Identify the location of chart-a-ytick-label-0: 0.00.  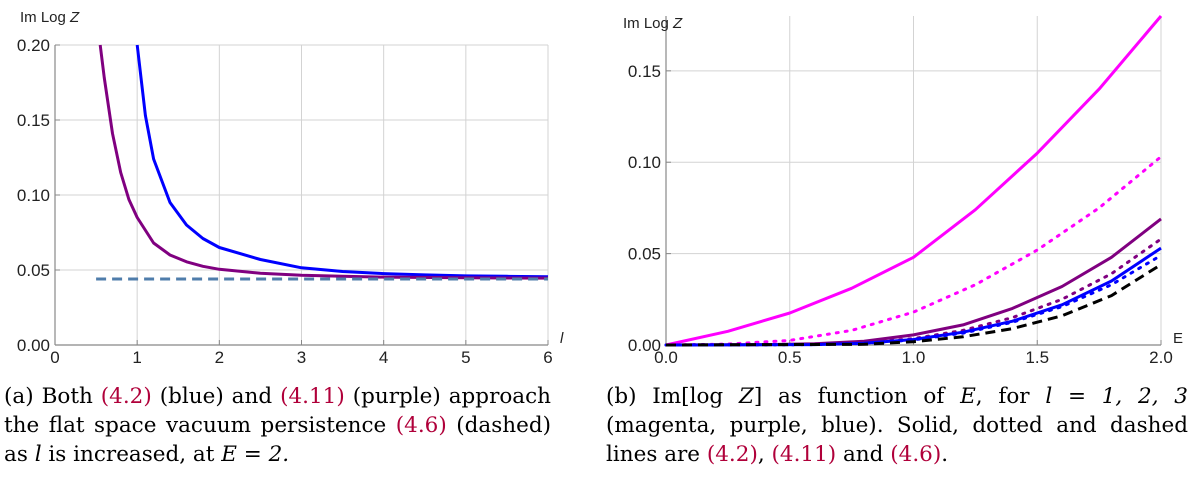
(33, 345).